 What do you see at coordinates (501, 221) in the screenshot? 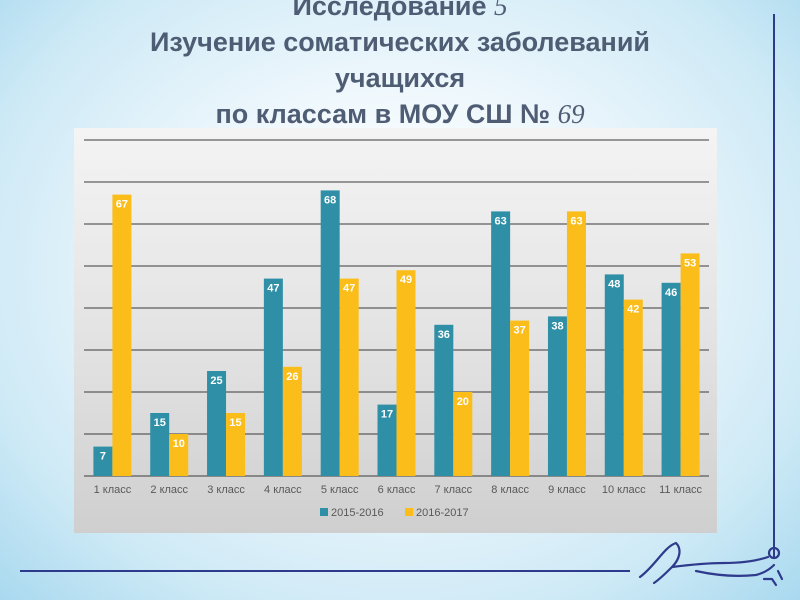
I see `data-label-1-8: 63` at bounding box center [501, 221].